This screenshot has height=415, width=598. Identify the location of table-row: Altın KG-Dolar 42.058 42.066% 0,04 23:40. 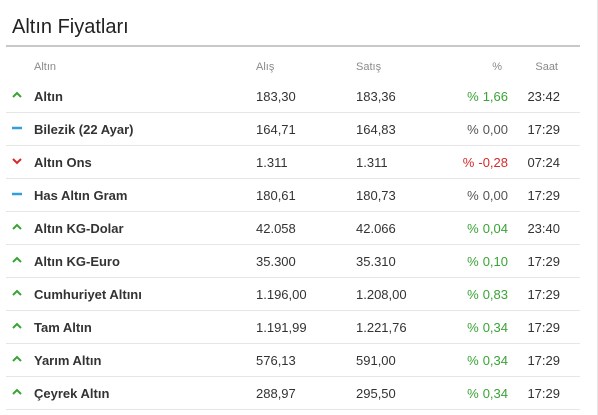
(293, 228).